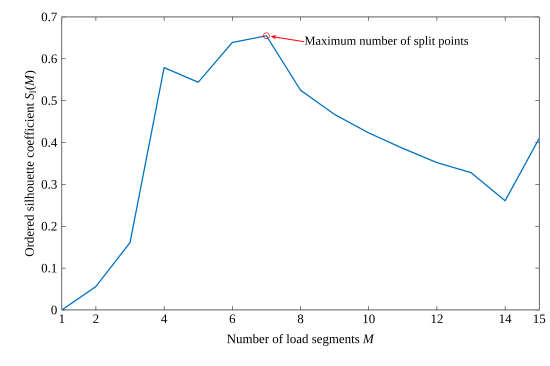  Describe the element at coordinates (540, 319) in the screenshot. I see `x-tick-label: 15` at that location.